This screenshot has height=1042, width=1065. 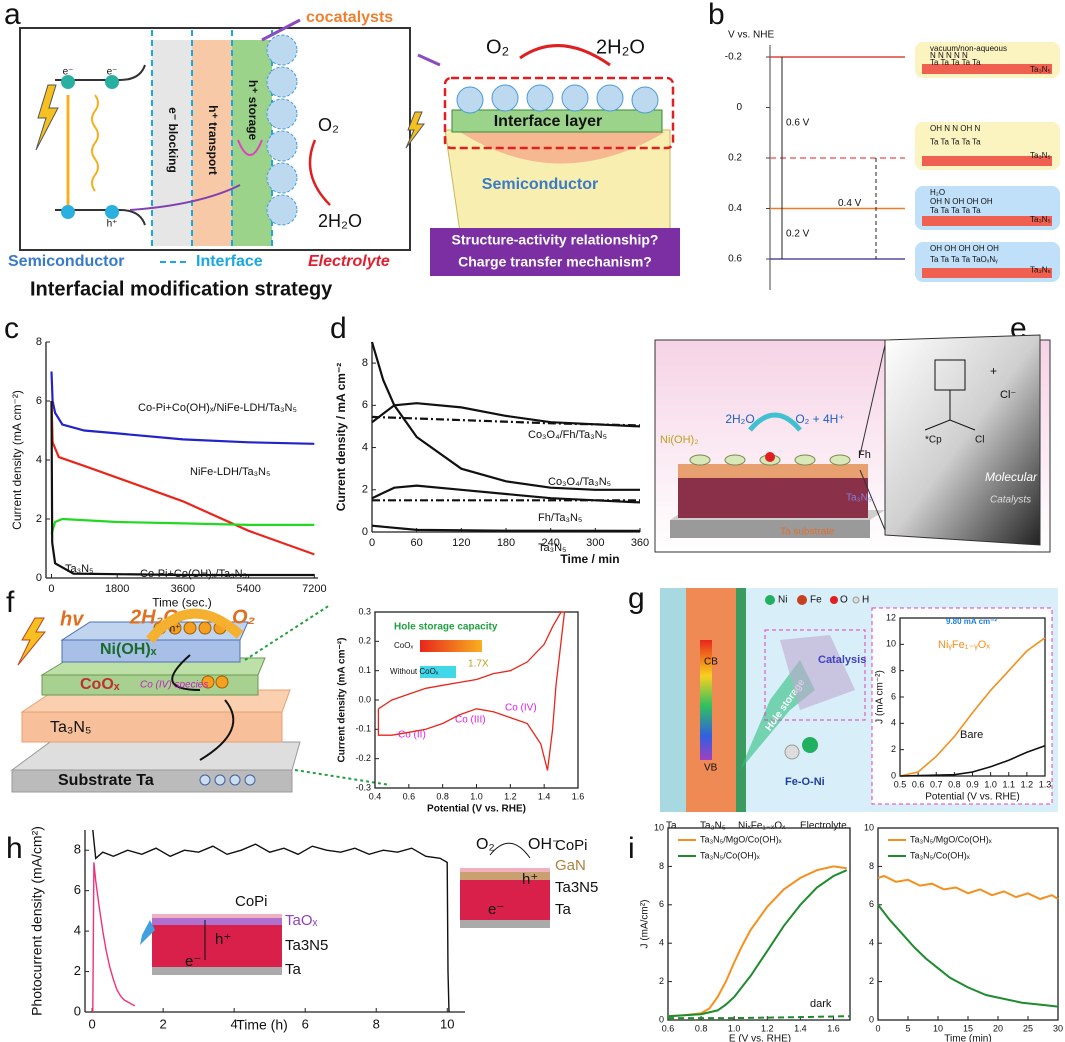 What do you see at coordinates (446, 655) in the screenshot?
I see `inset-box` at bounding box center [446, 655].